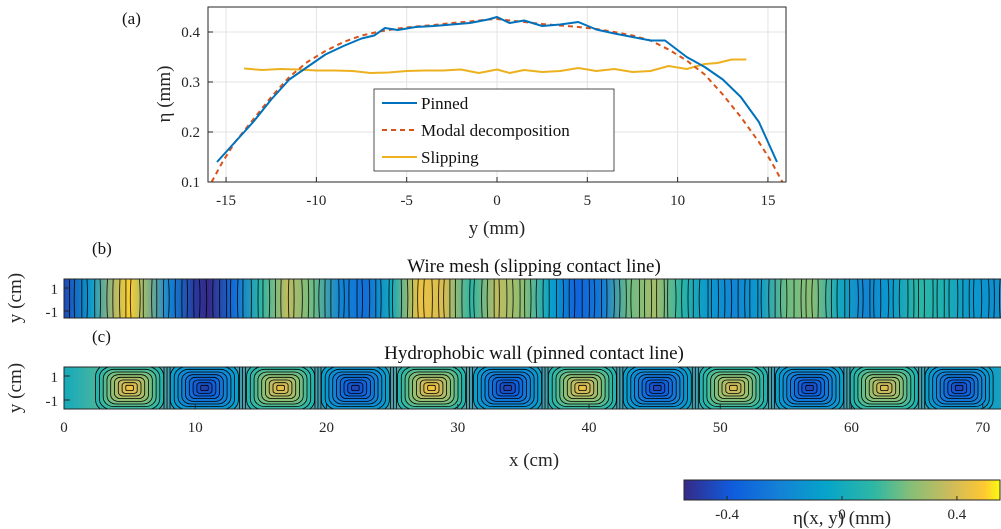 This screenshot has height=529, width=1001. I want to click on colorbar-label: η(x, y) (mm), so click(842, 518).